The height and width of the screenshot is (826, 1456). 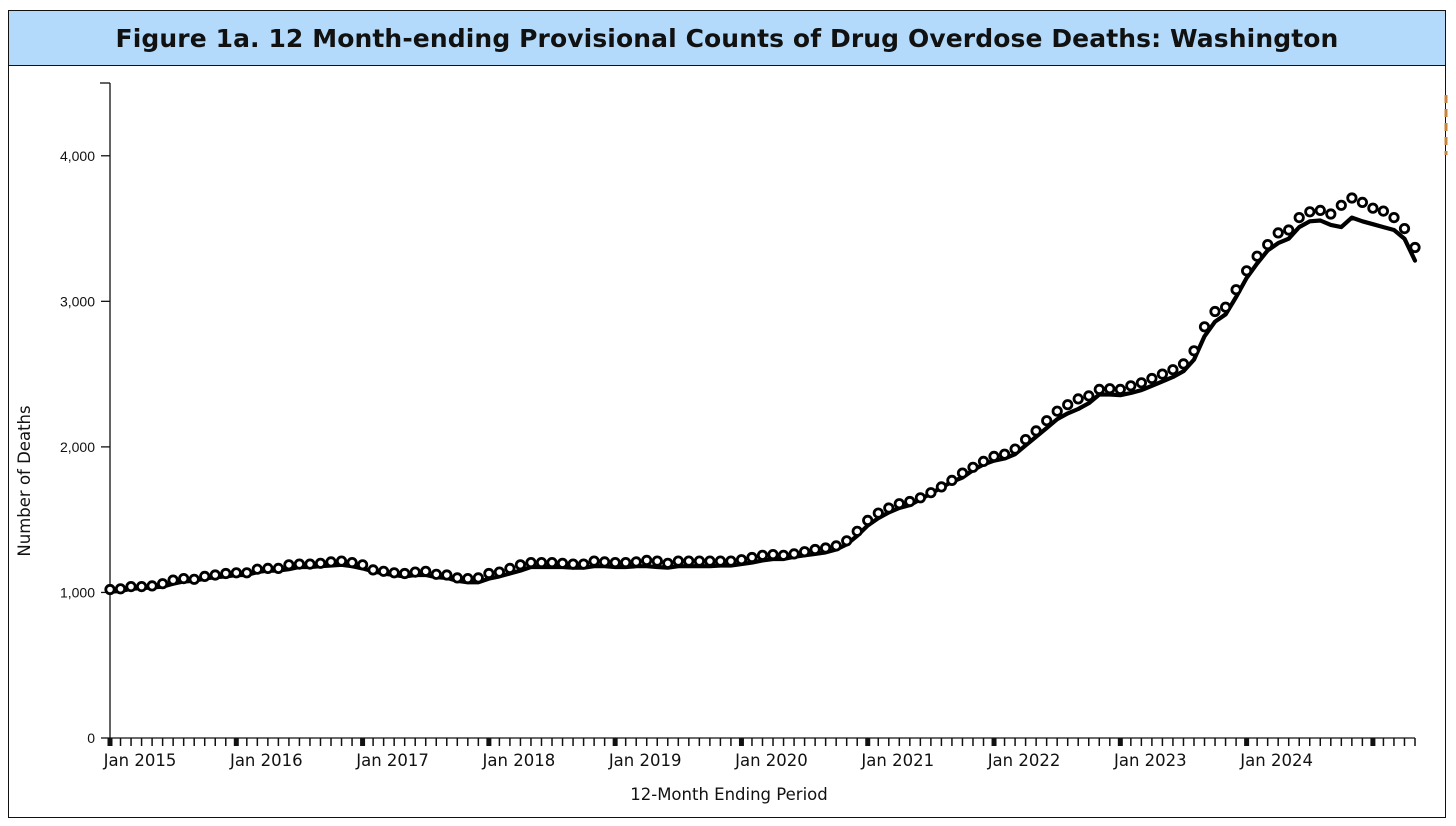 What do you see at coordinates (91, 738) in the screenshot?
I see `y-tick-label: 0` at bounding box center [91, 738].